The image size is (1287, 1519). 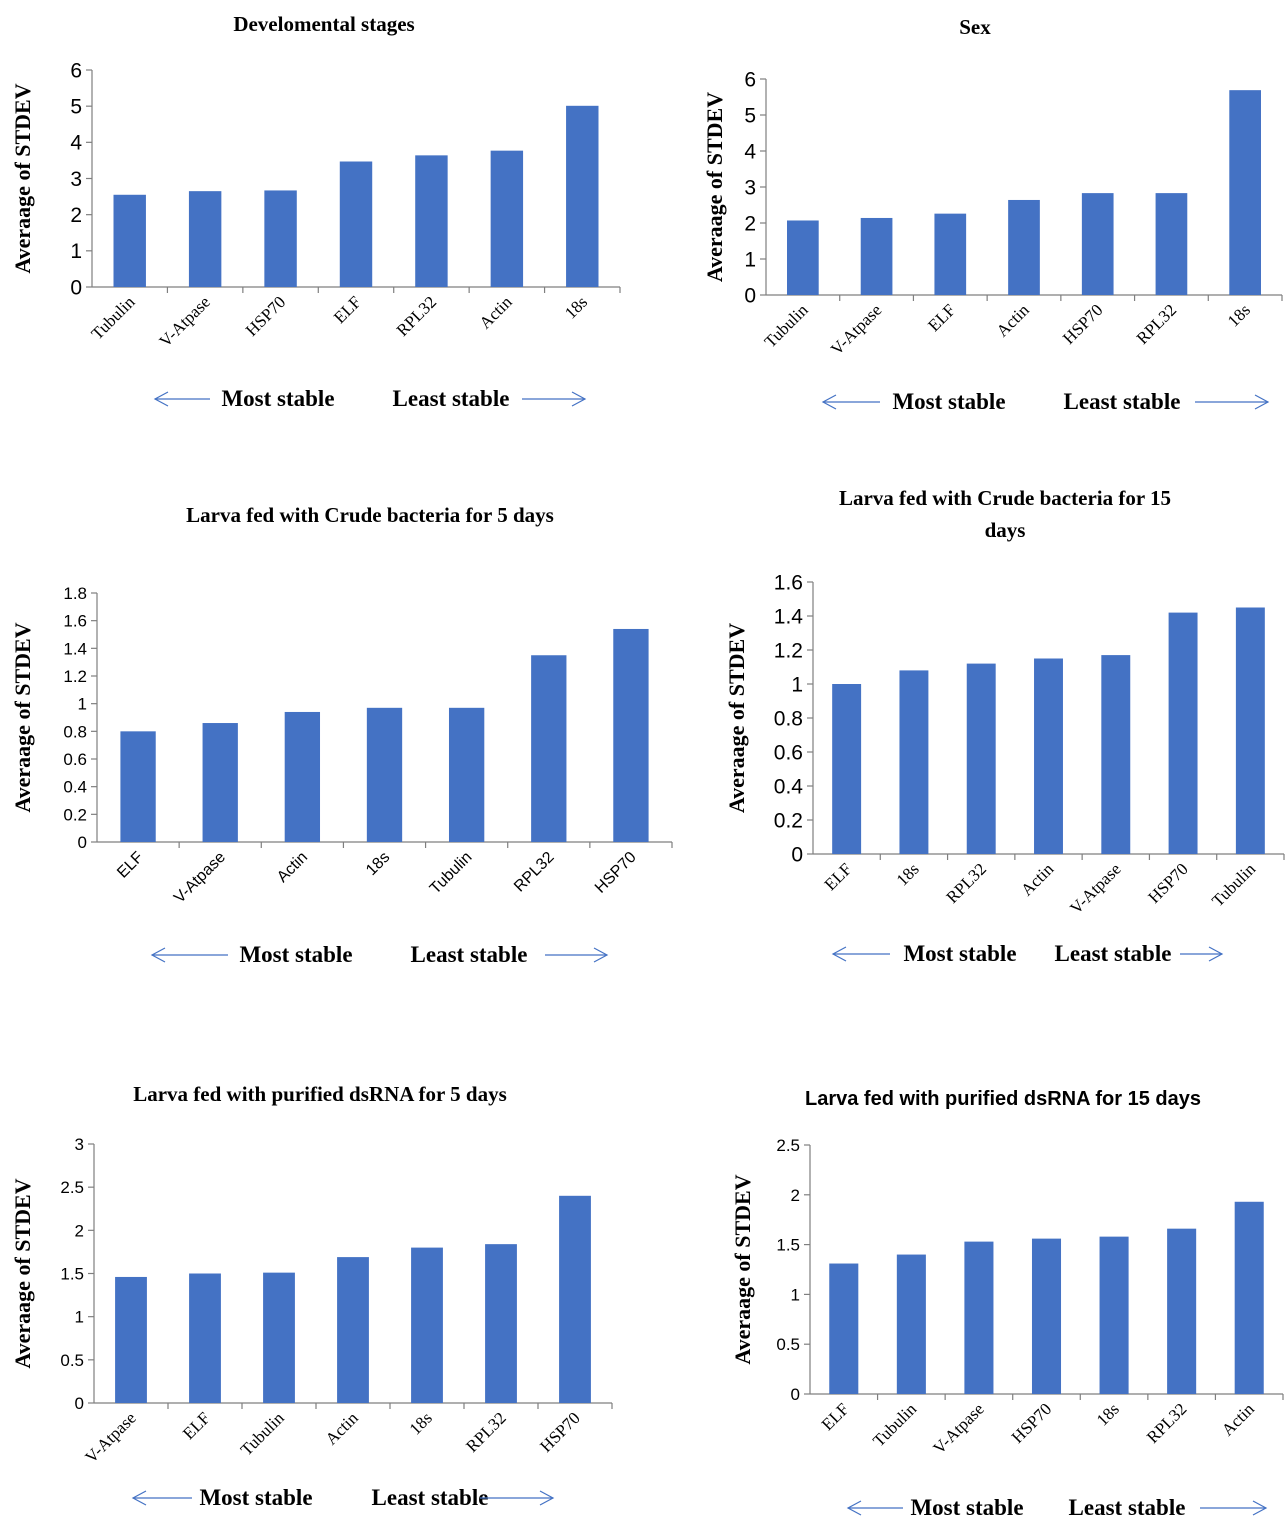 What do you see at coordinates (789, 616) in the screenshot?
I see `y-tick-label: 1.4` at bounding box center [789, 616].